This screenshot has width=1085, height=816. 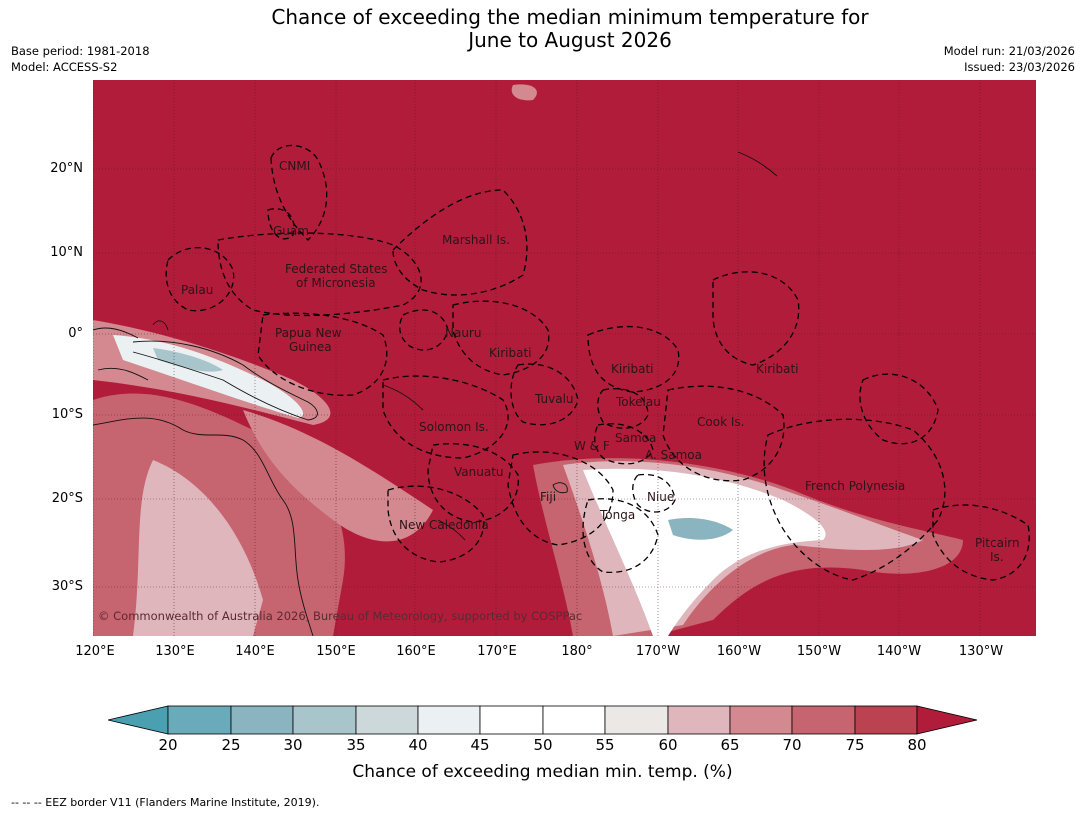 What do you see at coordinates (704, 552) in the screenshot?
I see `shade-south-pacific-light` at bounding box center [704, 552].